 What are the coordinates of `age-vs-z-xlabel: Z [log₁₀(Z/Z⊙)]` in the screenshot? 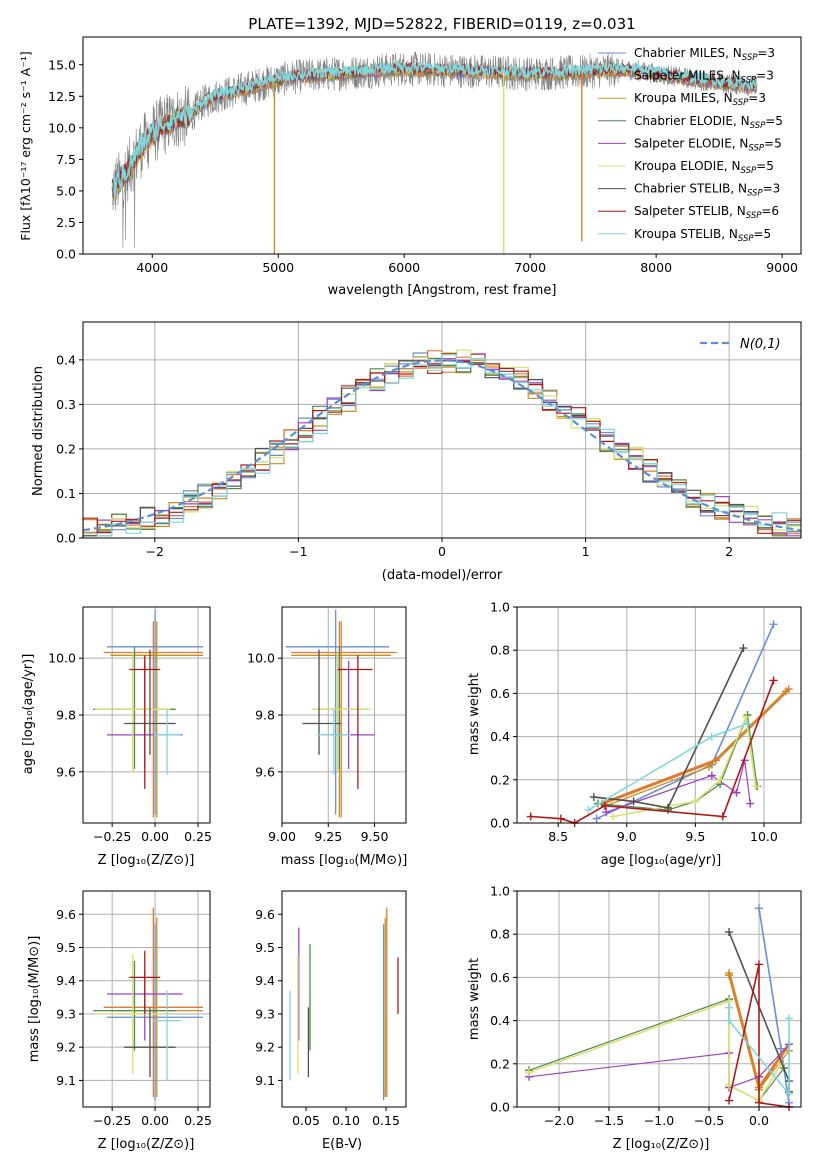 It's located at (146, 860).